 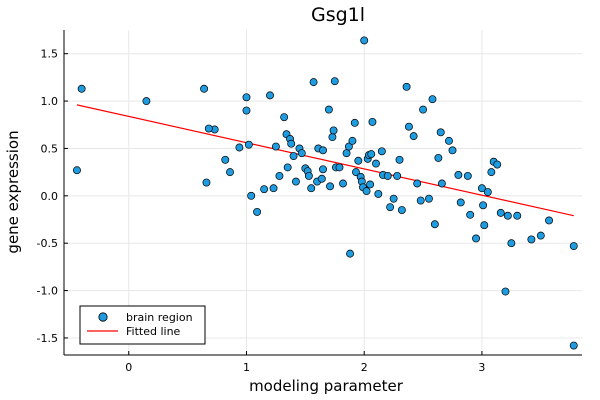 I want to click on y-tick-label: 0.0, so click(x=50, y=196).